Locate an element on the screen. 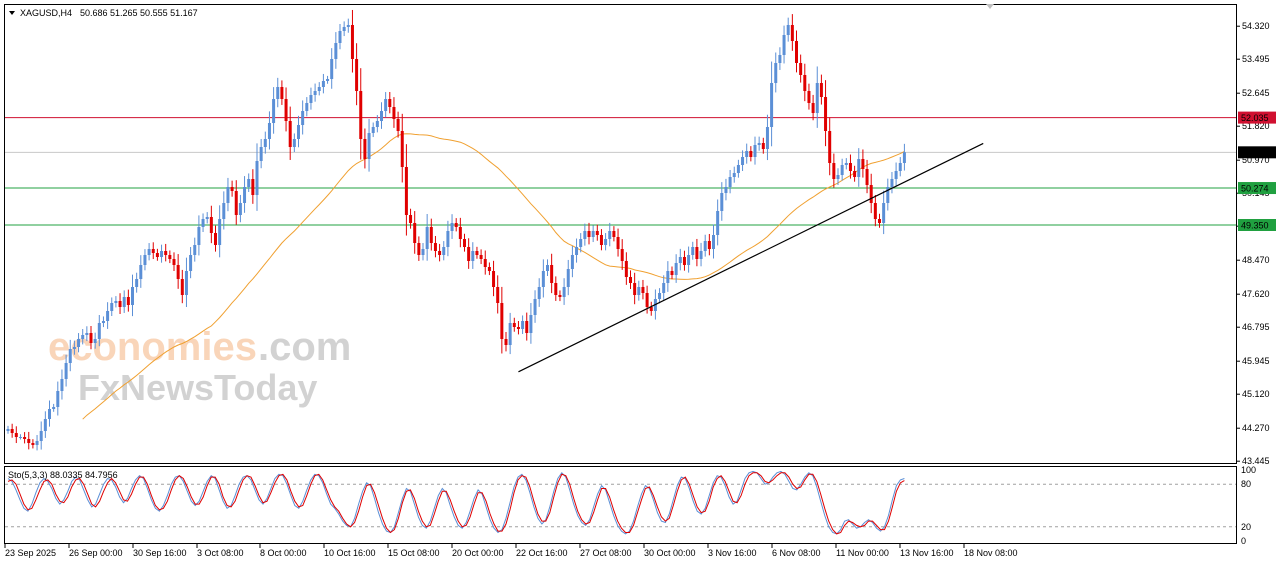 The height and width of the screenshot is (567, 1280). price-tick-label: 43.445 is located at coordinates (1256, 461).